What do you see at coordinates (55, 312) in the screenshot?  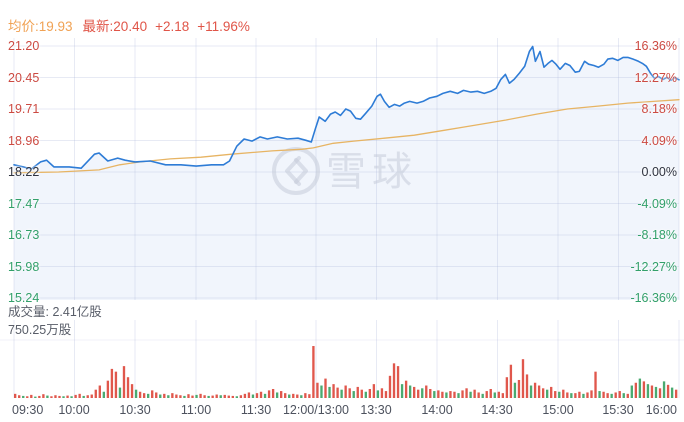 I see `volume-total-label: 成交量: 2.41亿股` at bounding box center [55, 312].